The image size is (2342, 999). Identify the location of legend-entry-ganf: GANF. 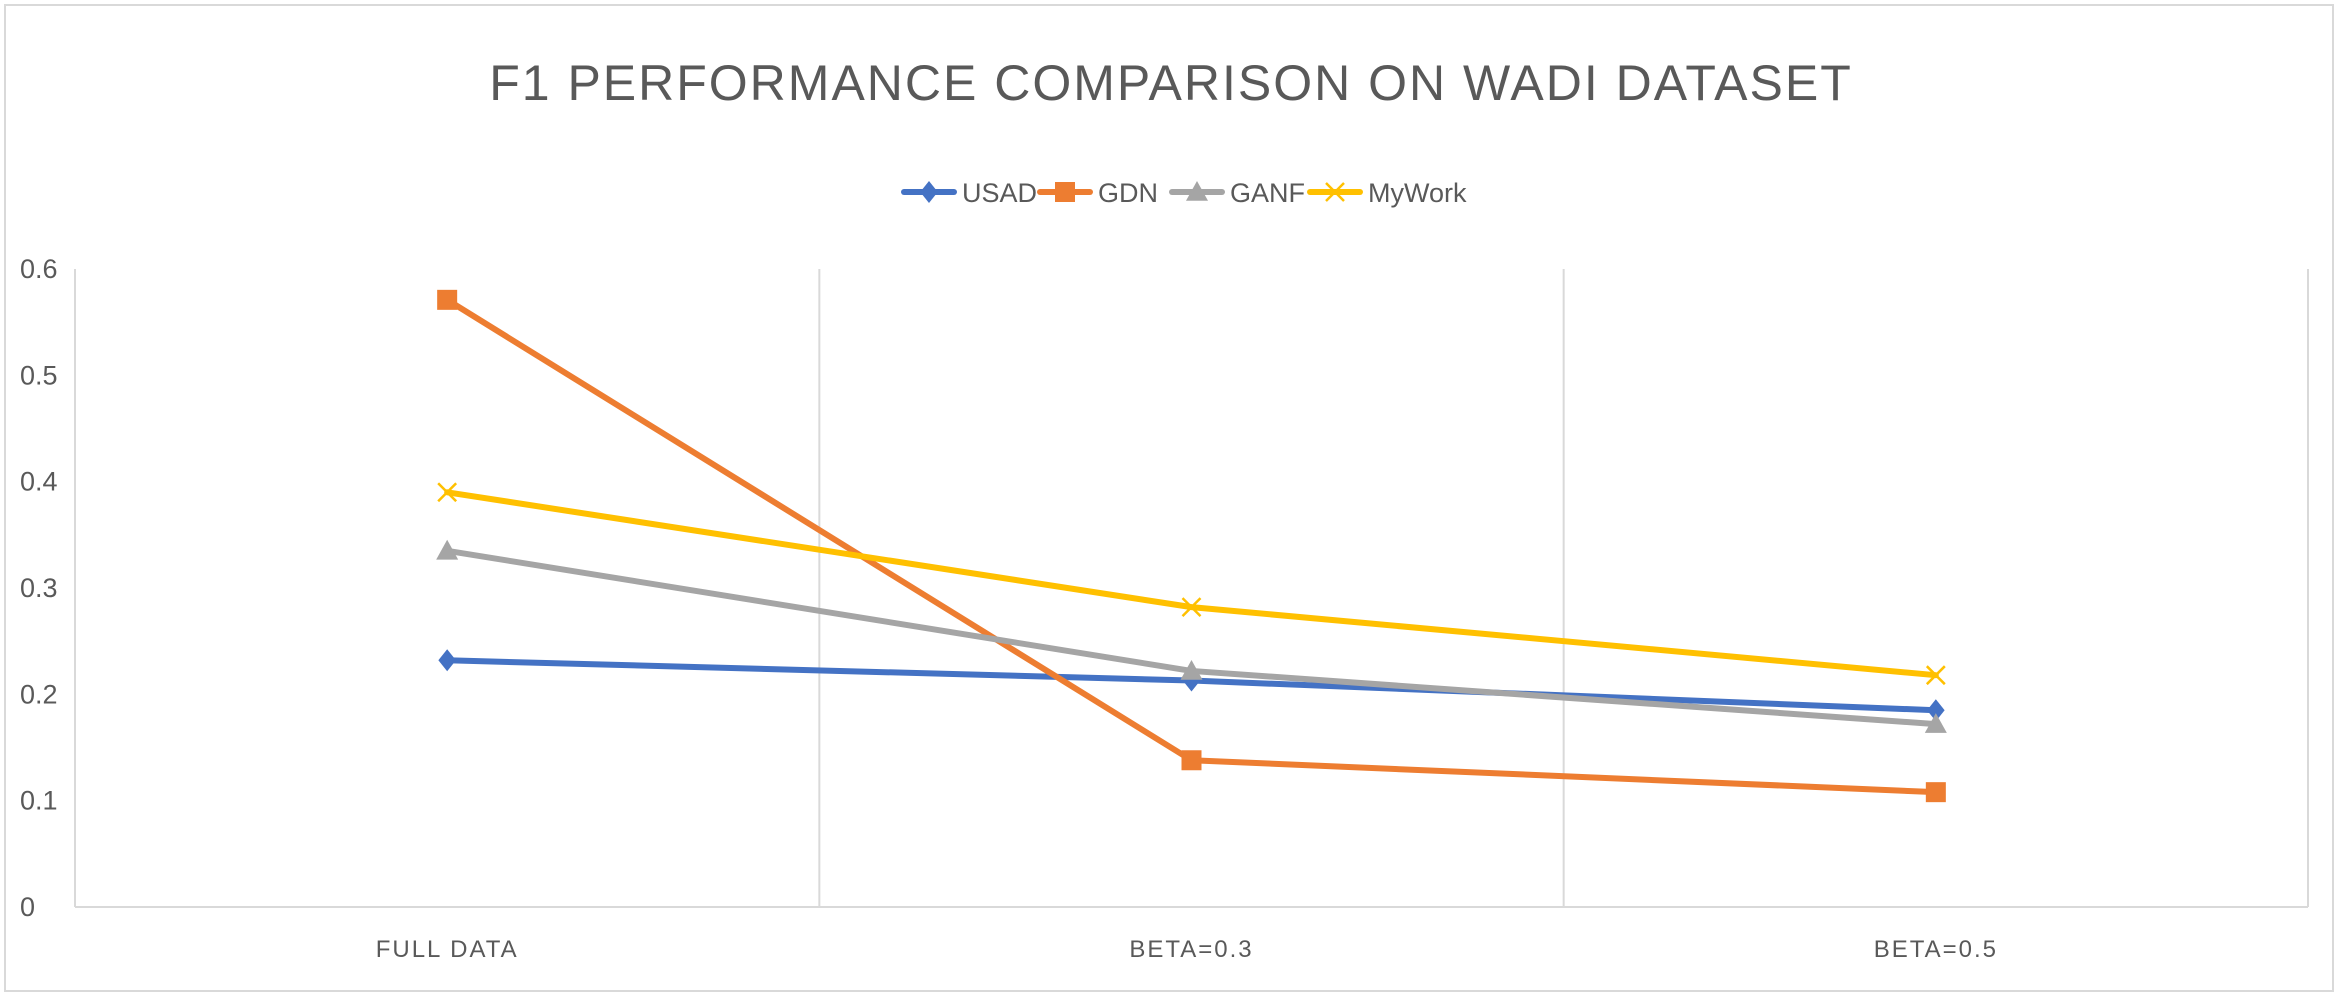
(1237, 193).